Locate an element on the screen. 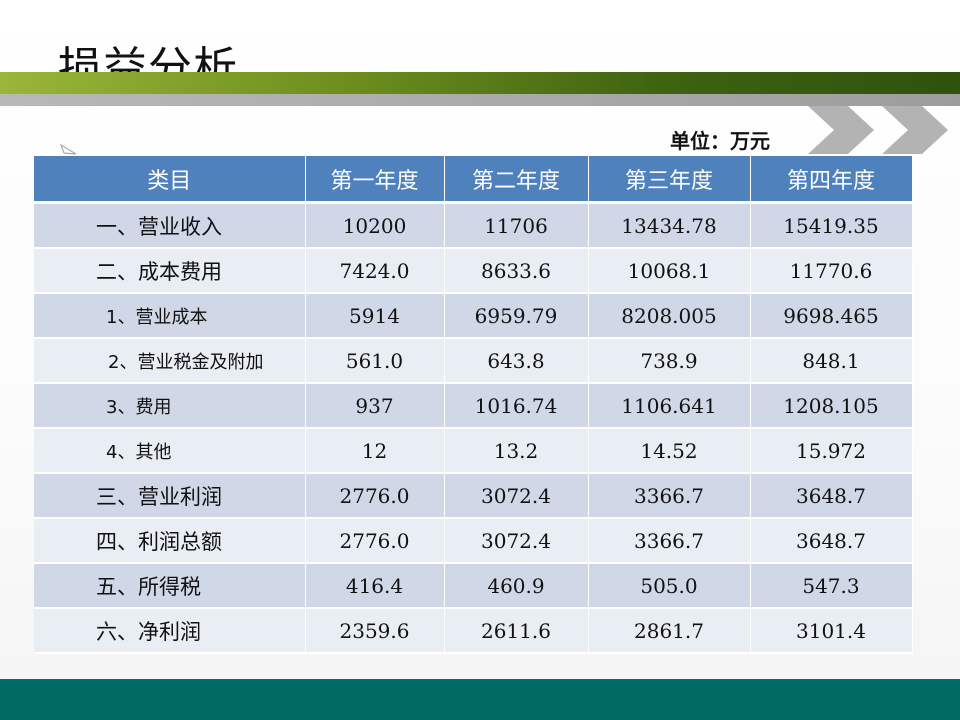  column-header-year4: 第四年度 is located at coordinates (831, 180).